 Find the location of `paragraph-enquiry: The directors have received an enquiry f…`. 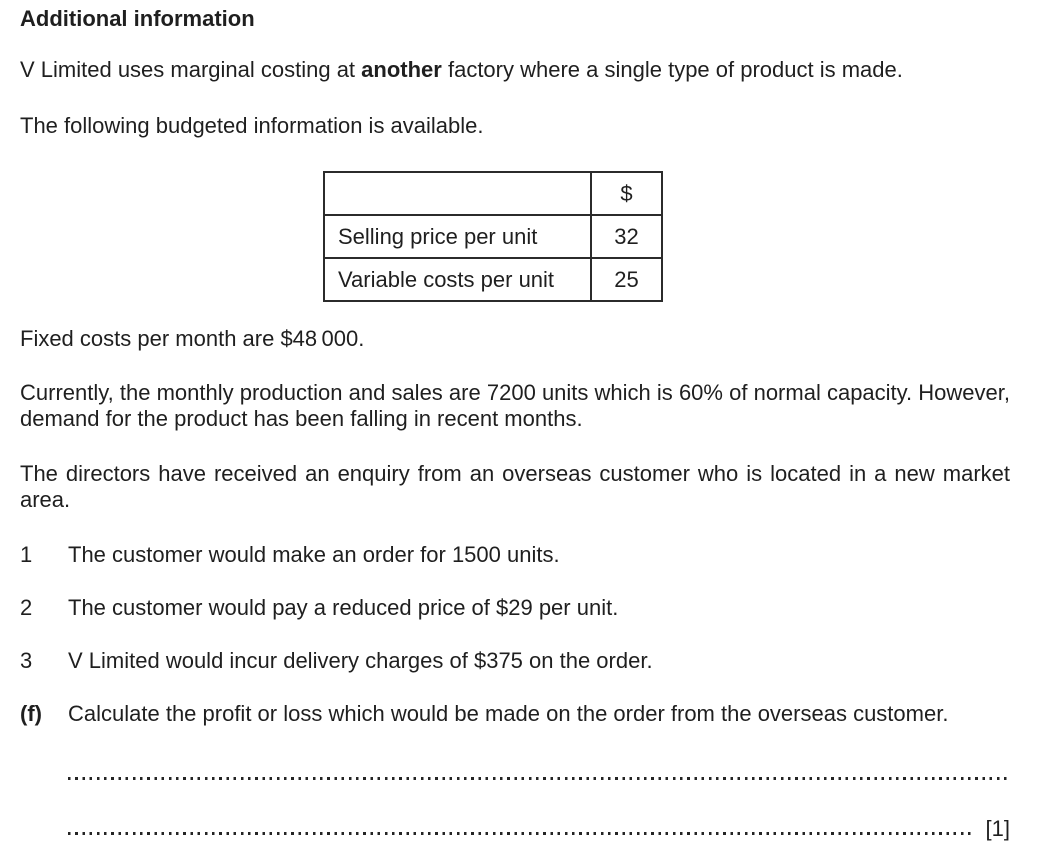

paragraph-enquiry: The directors have received an enquiry f… is located at coordinates (515, 486).